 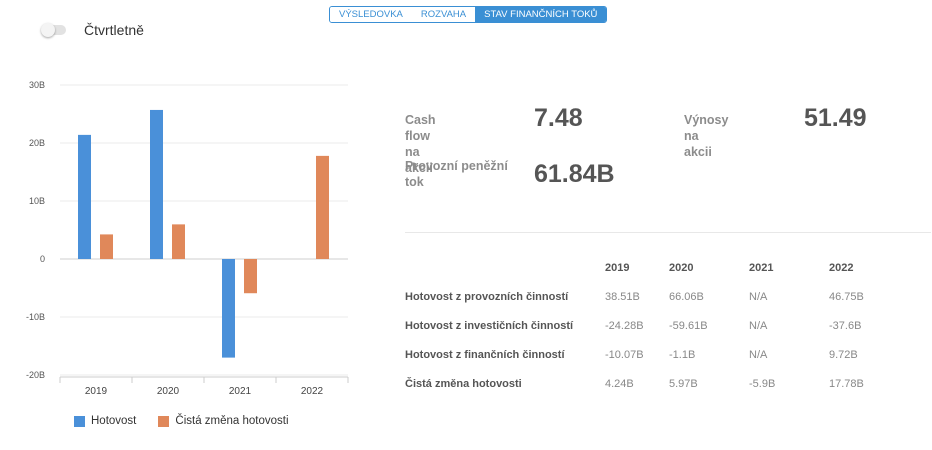 I want to click on x-tick-label: 2020, so click(x=168, y=391).